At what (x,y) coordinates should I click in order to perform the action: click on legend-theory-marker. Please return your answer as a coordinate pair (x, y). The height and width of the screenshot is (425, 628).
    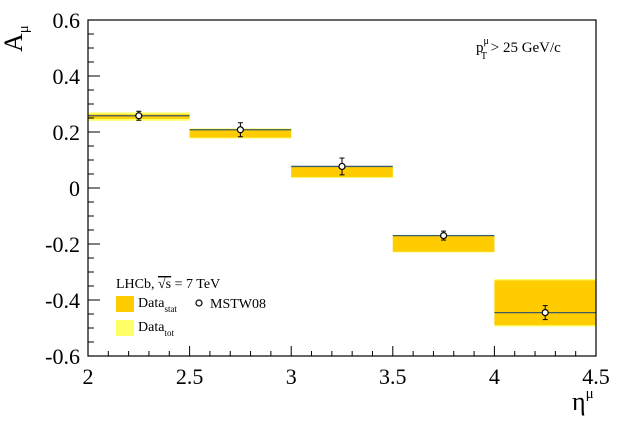
    Looking at the image, I should click on (199, 303).